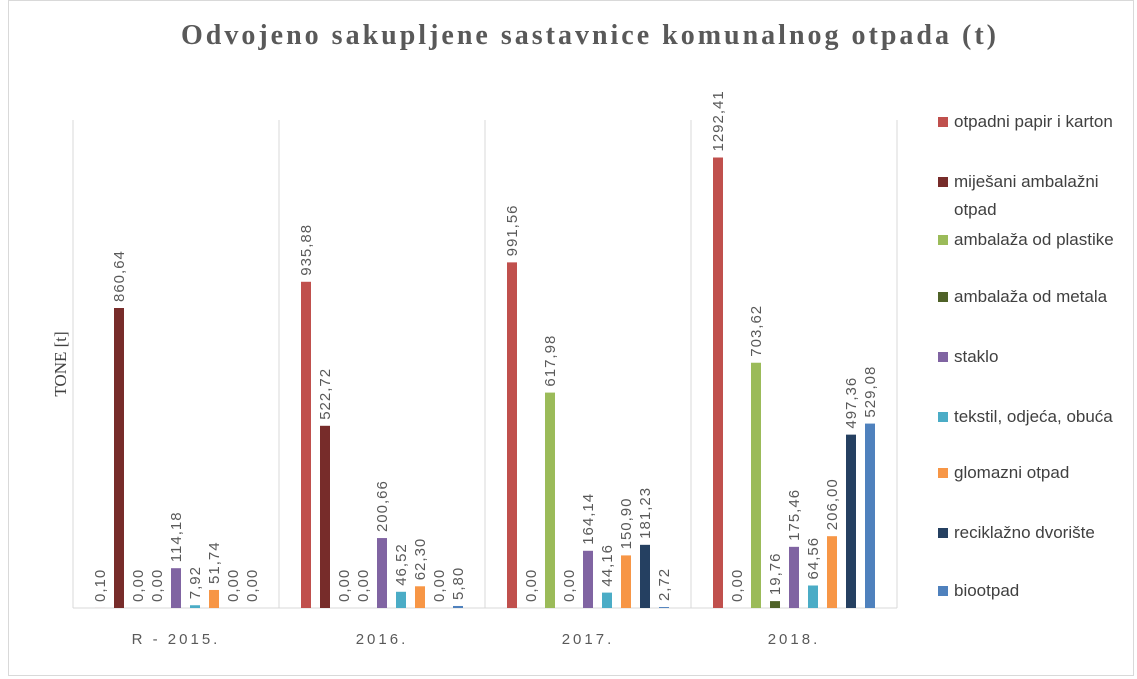 This screenshot has width=1137, height=679. Describe the element at coordinates (718, 120) in the screenshot. I see `data-label: 1292,41` at that location.